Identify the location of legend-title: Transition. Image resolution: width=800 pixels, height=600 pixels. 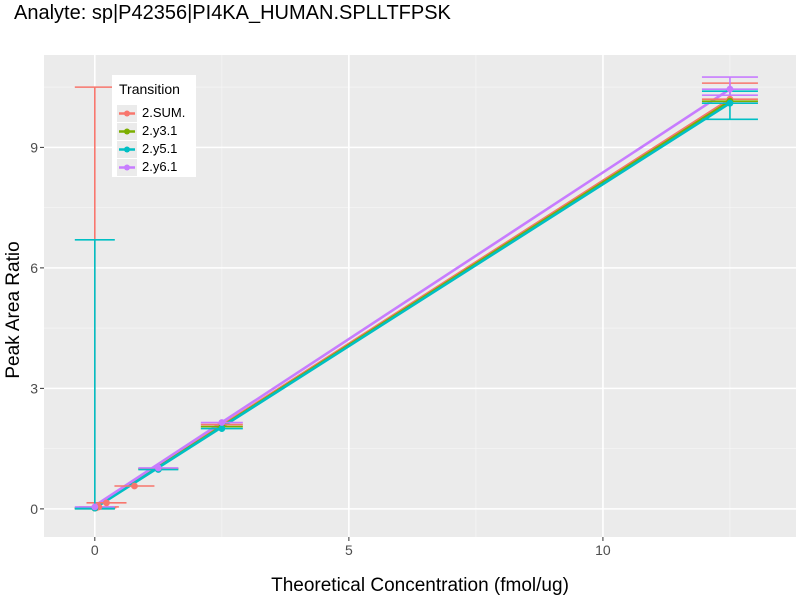
(149, 89).